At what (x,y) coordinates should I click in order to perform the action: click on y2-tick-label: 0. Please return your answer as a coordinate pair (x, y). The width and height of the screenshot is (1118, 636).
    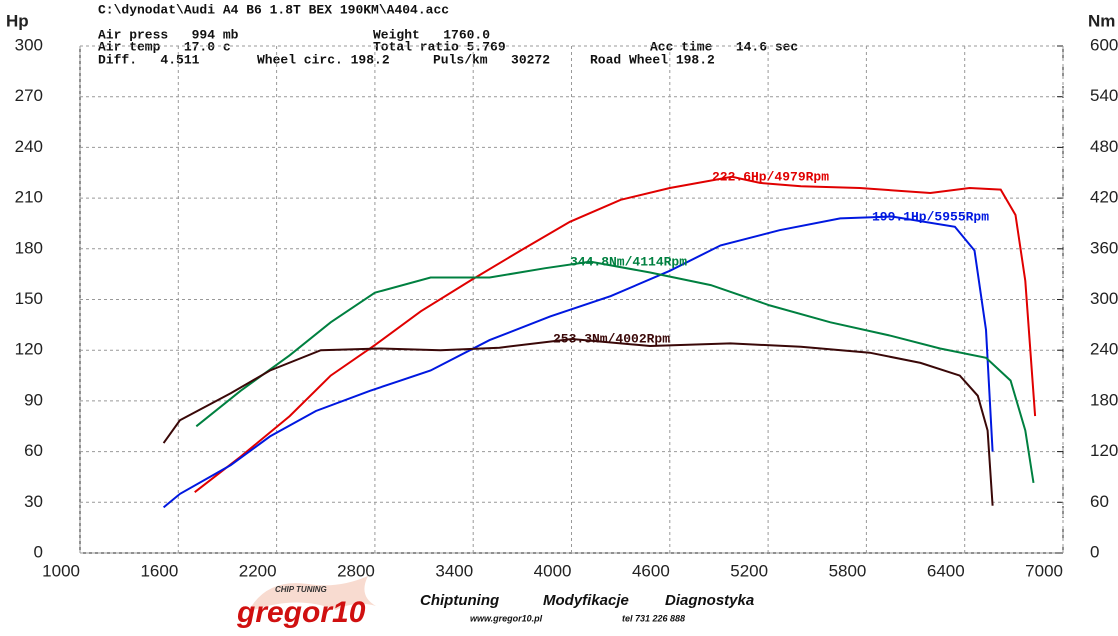
    Looking at the image, I should click on (1094, 551).